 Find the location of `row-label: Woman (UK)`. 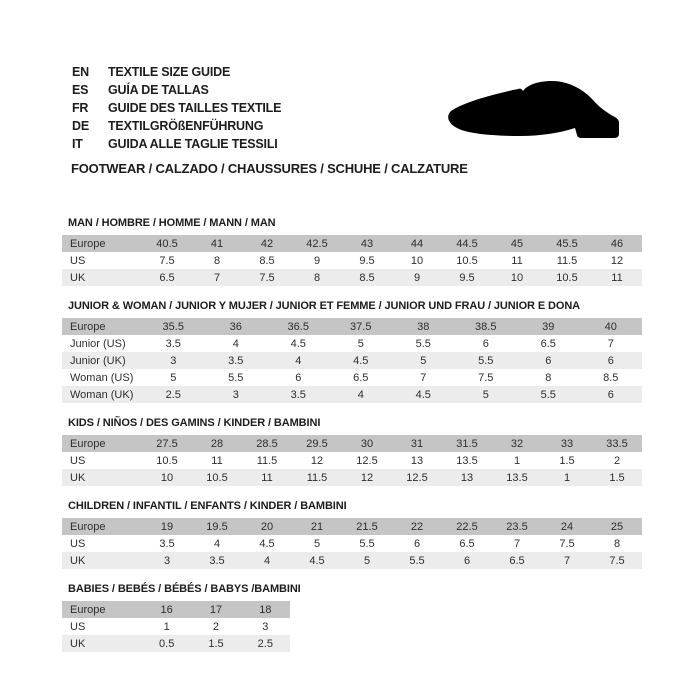

row-label: Woman (UK) is located at coordinates (102, 394).